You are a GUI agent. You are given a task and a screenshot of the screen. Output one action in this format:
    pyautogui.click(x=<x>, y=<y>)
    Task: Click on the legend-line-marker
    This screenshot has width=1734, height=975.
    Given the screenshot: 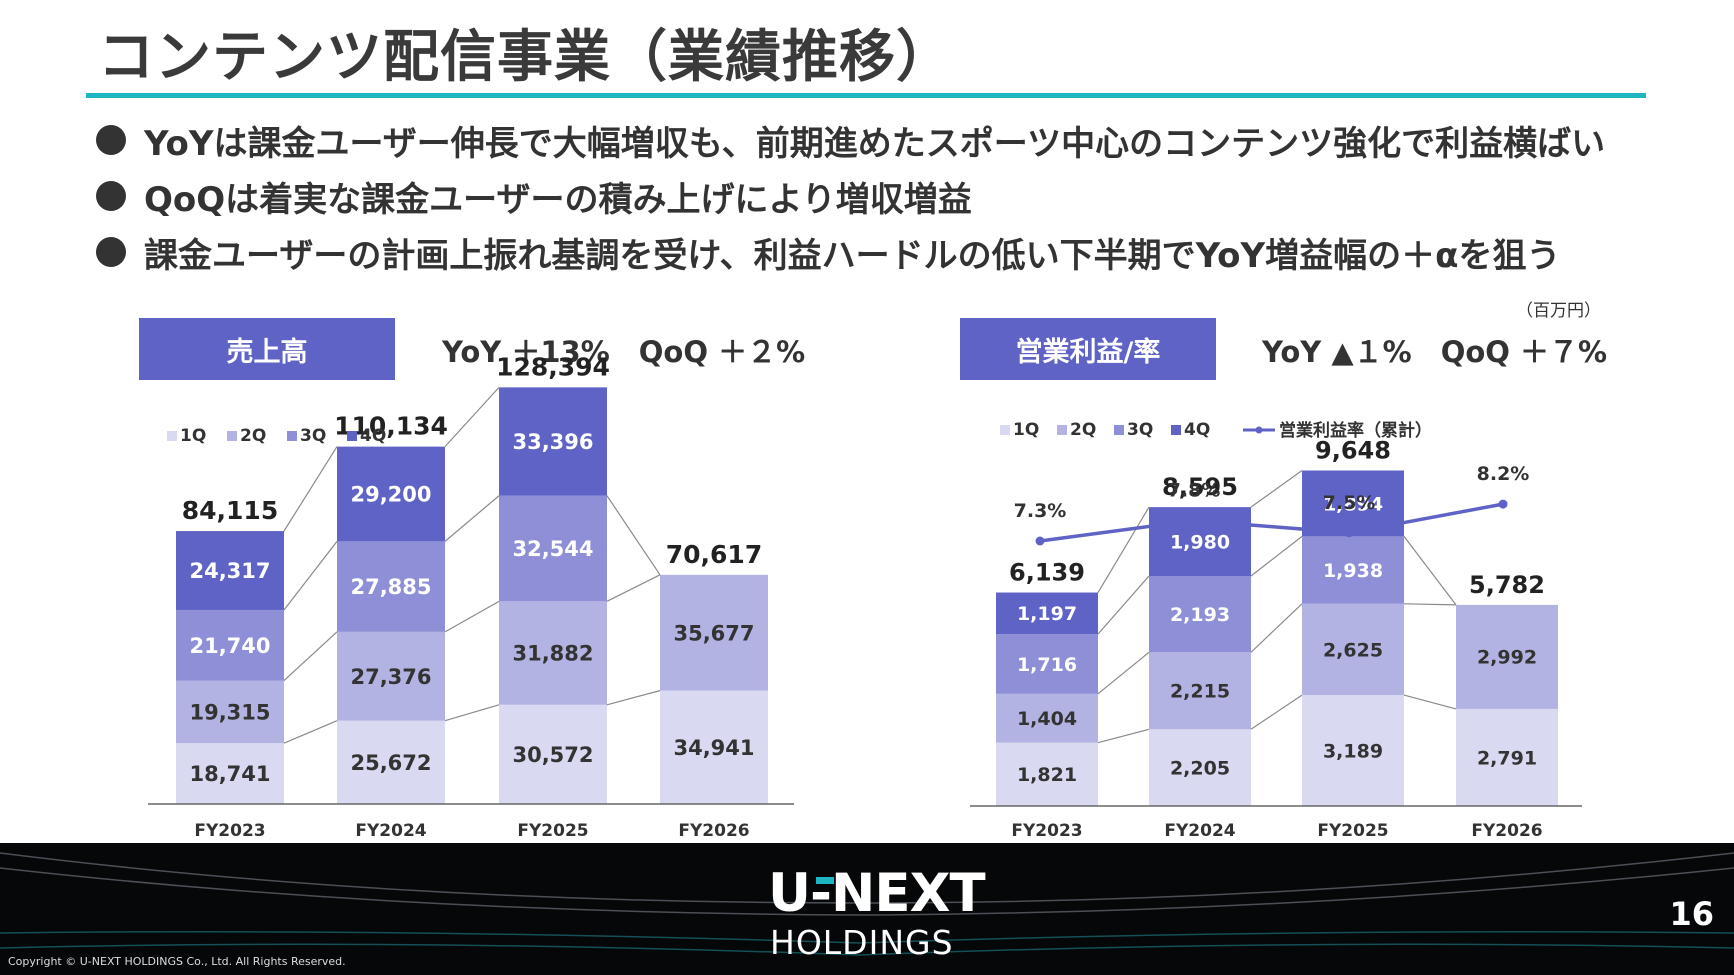 What is the action you would take?
    pyautogui.click(x=1259, y=430)
    